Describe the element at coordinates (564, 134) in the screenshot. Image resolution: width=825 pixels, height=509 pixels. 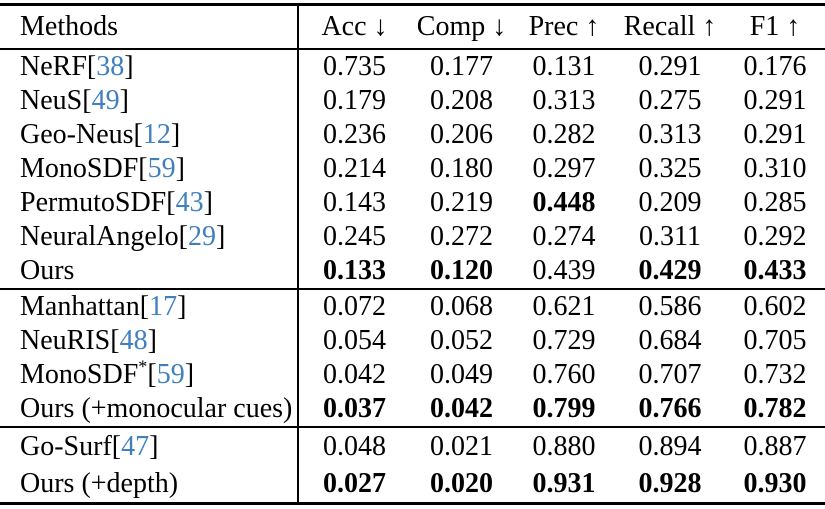
I see `metric-value: 0.282` at that location.